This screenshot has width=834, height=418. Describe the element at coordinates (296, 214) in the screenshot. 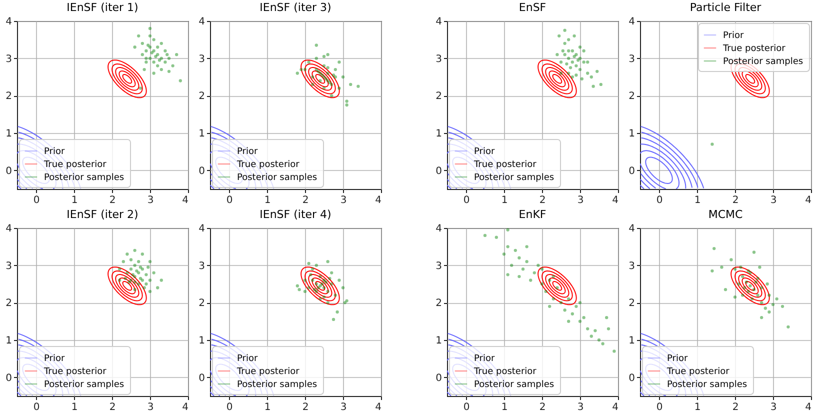

I see `chart-title: IEnSF (iter 4)` at that location.